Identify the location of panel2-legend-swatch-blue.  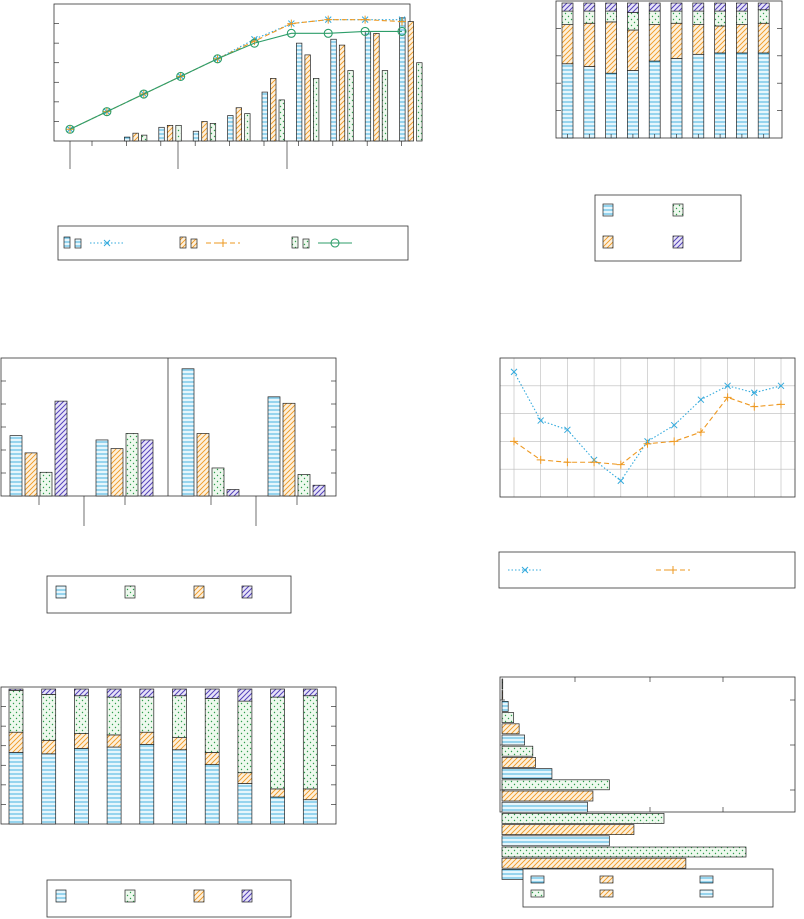
(608, 210).